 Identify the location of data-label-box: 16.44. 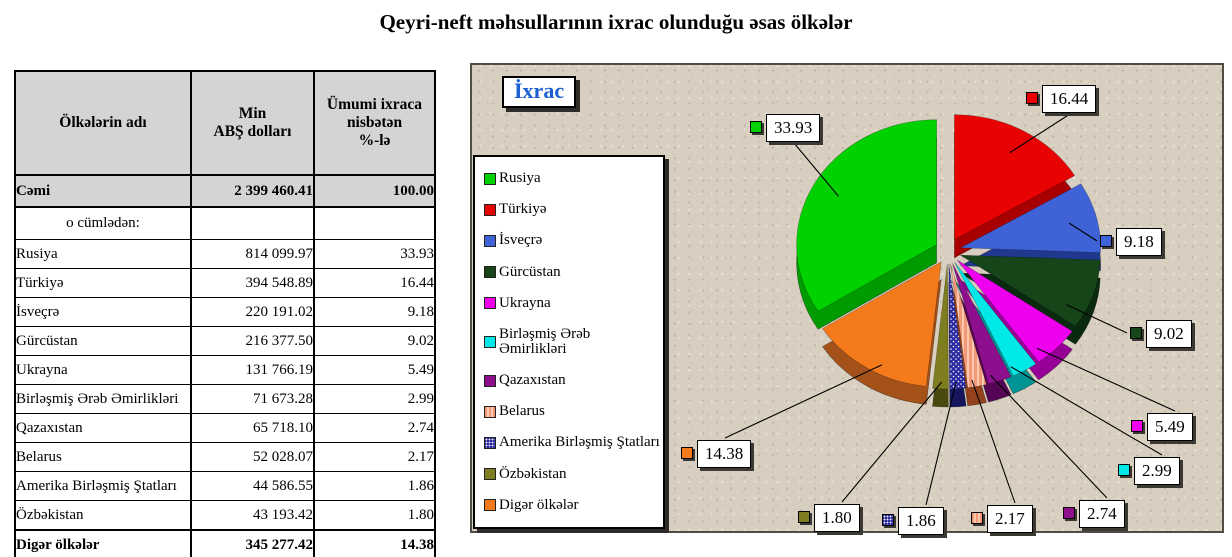
(1069, 99).